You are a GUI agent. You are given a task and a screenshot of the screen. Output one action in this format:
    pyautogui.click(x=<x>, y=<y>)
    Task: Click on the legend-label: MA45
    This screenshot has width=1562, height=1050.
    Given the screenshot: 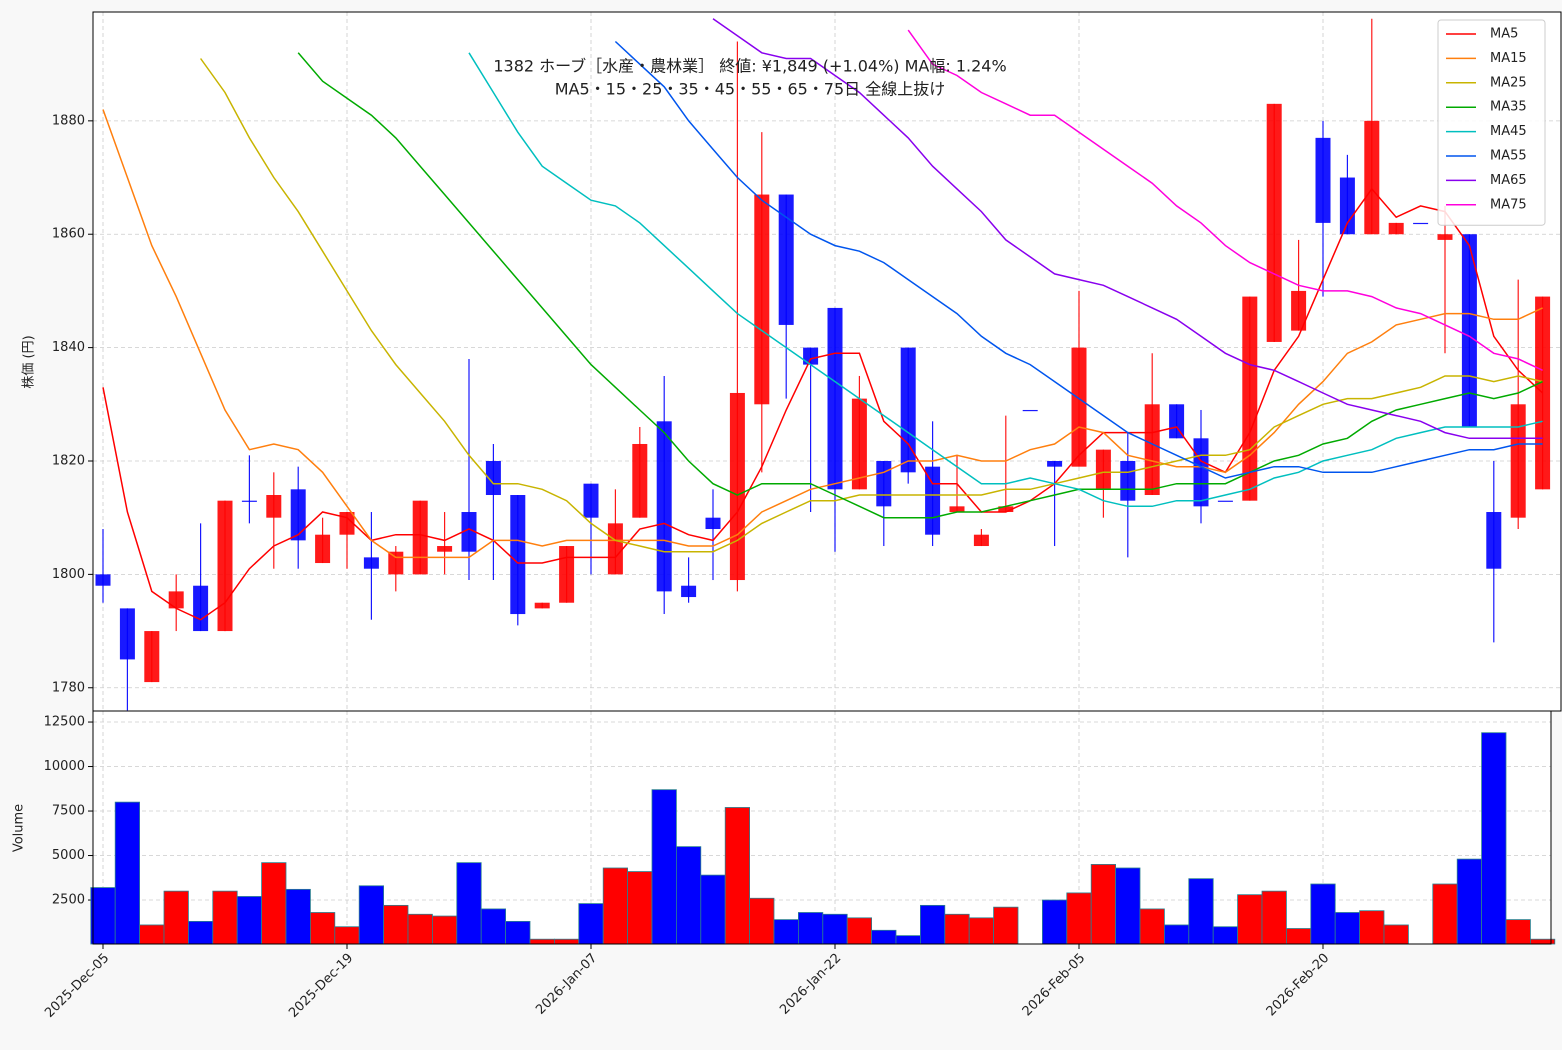 What is the action you would take?
    pyautogui.click(x=1508, y=131)
    